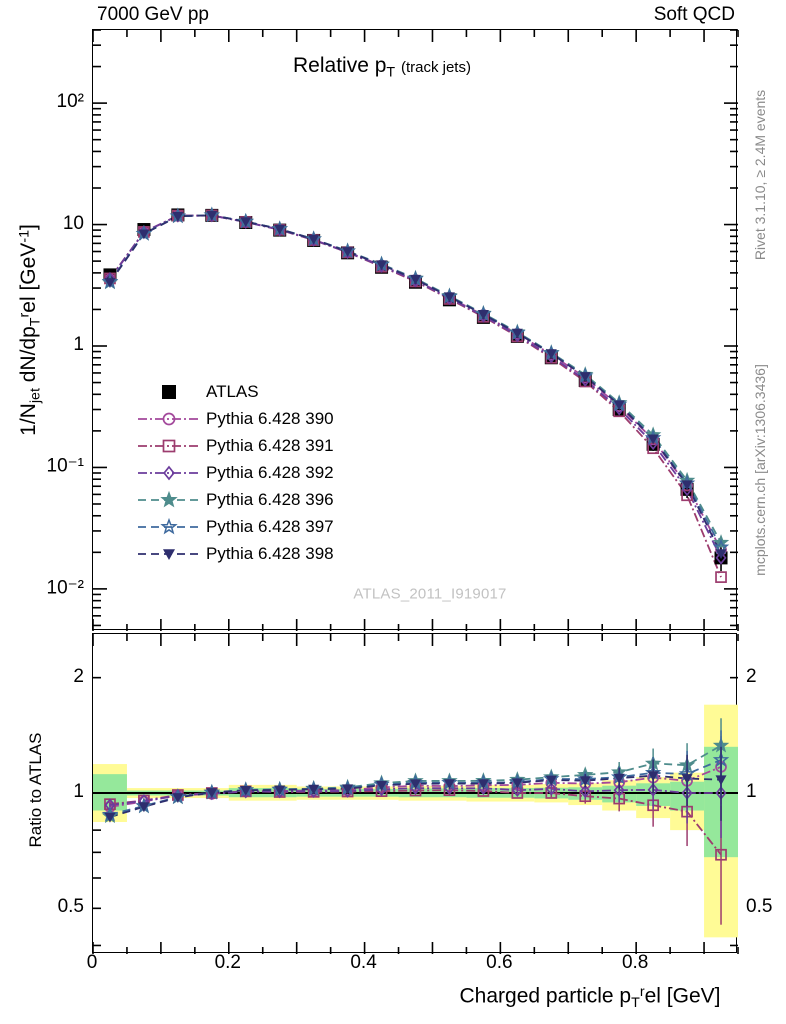 This screenshot has width=786, height=1024. What do you see at coordinates (270, 553) in the screenshot?
I see `legend-item-label: Pythia 6.428 398` at bounding box center [270, 553].